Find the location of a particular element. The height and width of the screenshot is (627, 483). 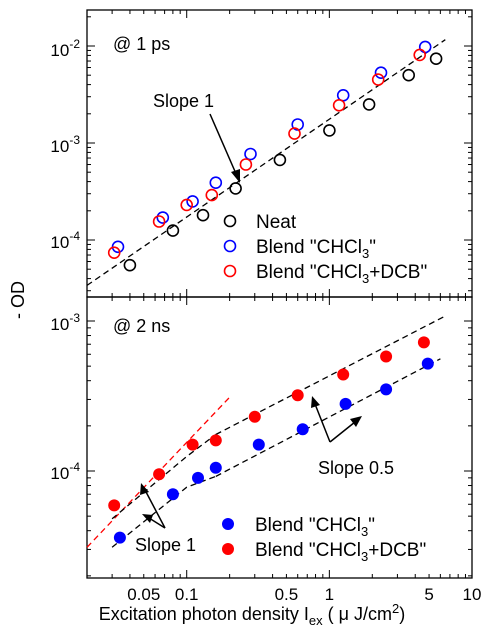

x-tick-label: 0.1 is located at coordinates (187, 594).